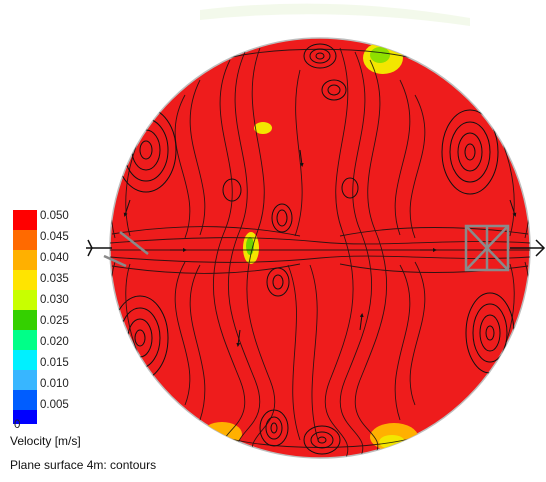 The width and height of the screenshot is (546, 482). What do you see at coordinates (335, 14) in the screenshot?
I see `watermark-band` at bounding box center [335, 14].